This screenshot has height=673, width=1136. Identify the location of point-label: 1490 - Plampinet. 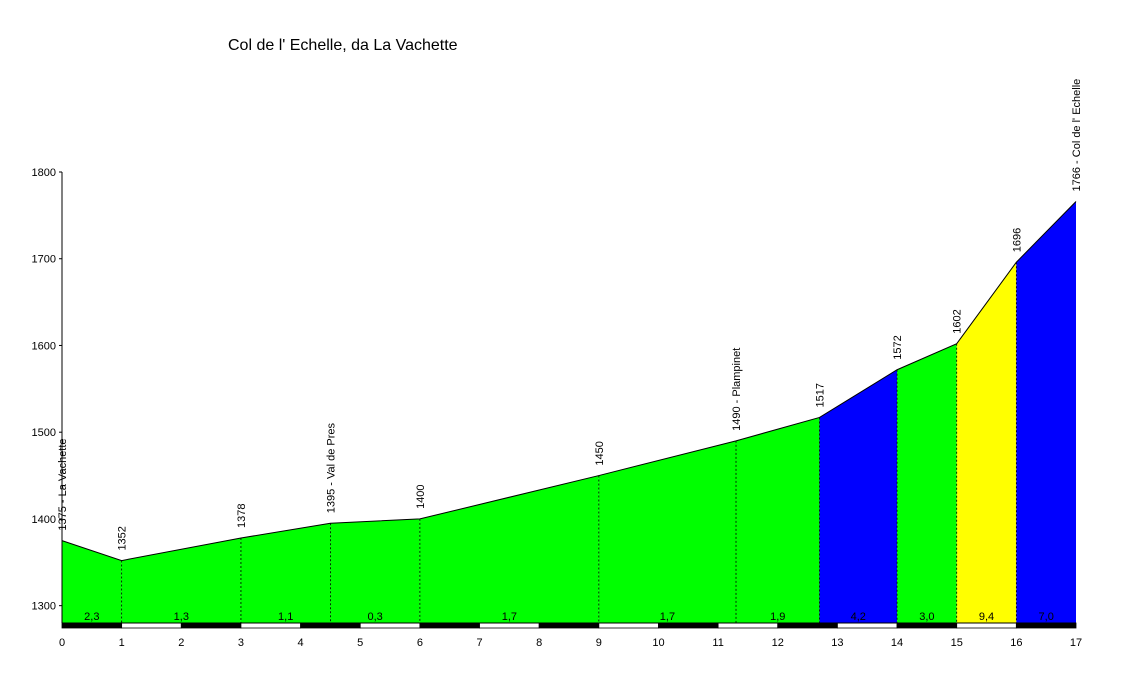
(737, 389).